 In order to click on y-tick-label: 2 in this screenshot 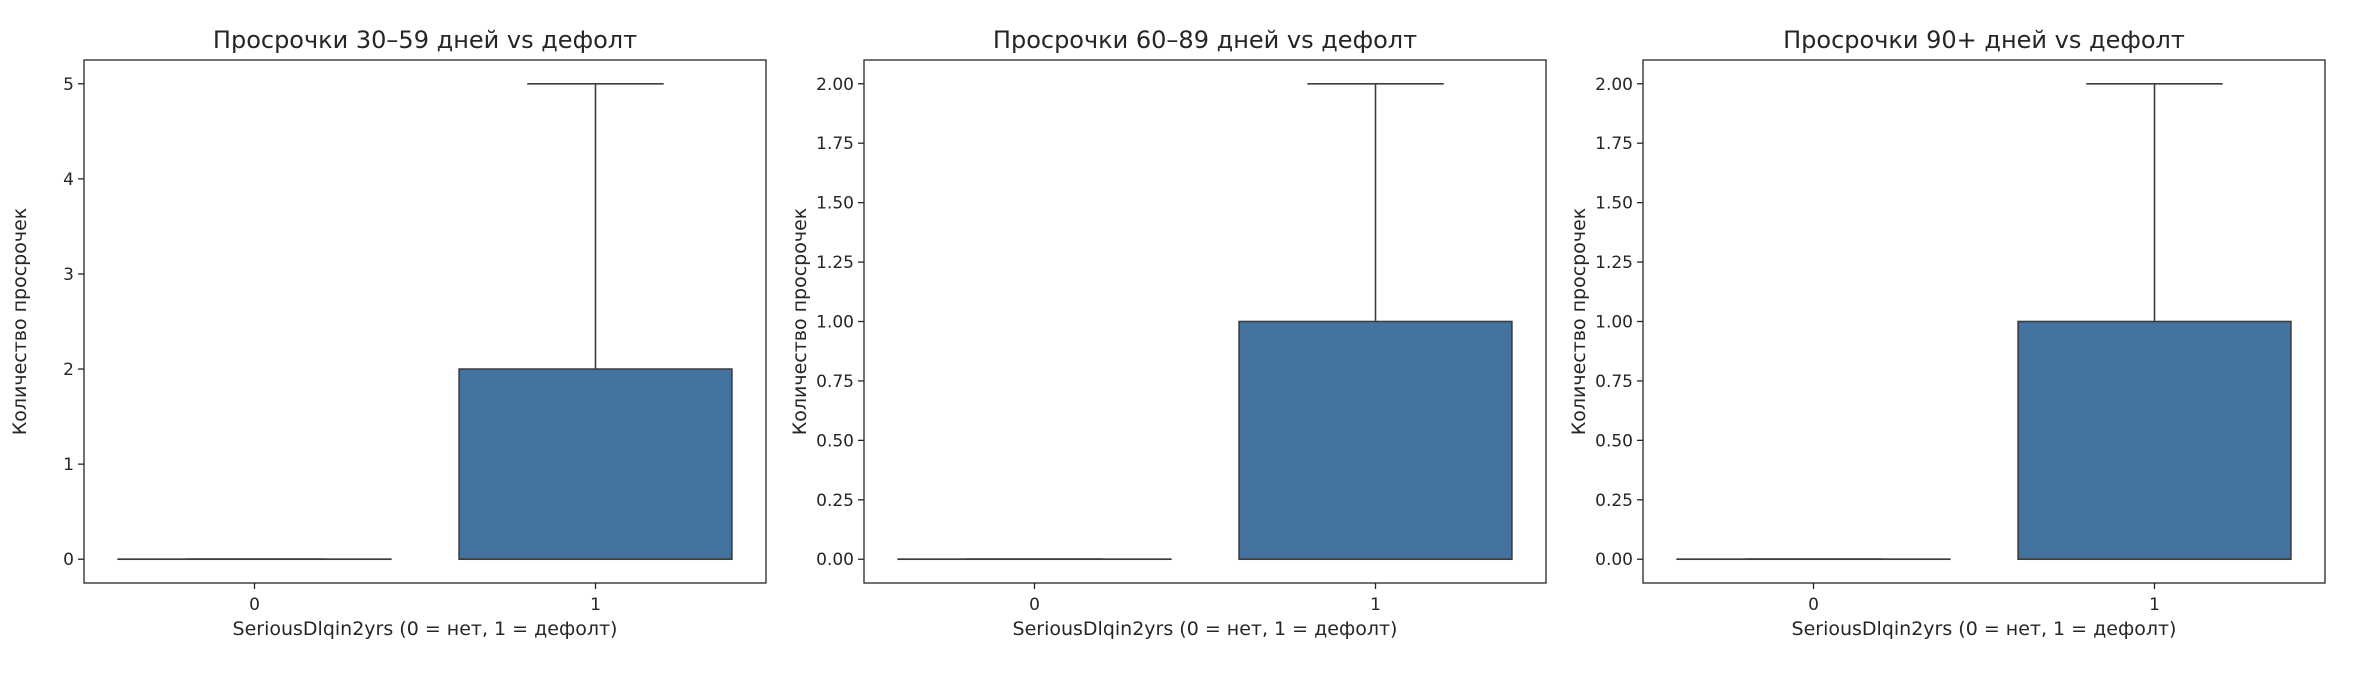, I will do `click(68, 370)`.